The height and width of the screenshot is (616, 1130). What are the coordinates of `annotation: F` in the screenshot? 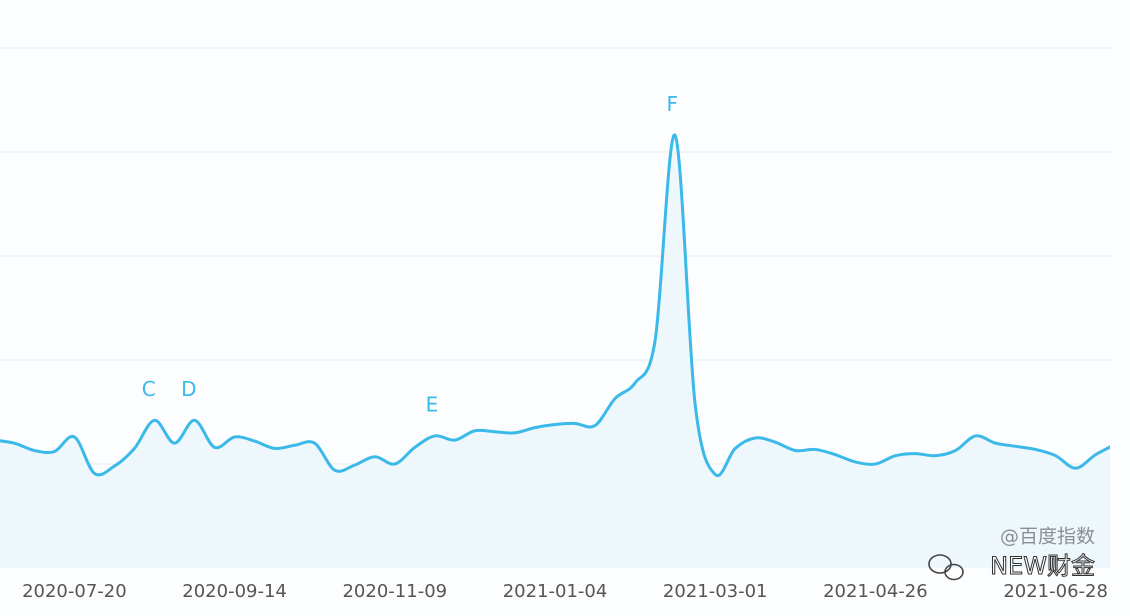 It's located at (673, 104).